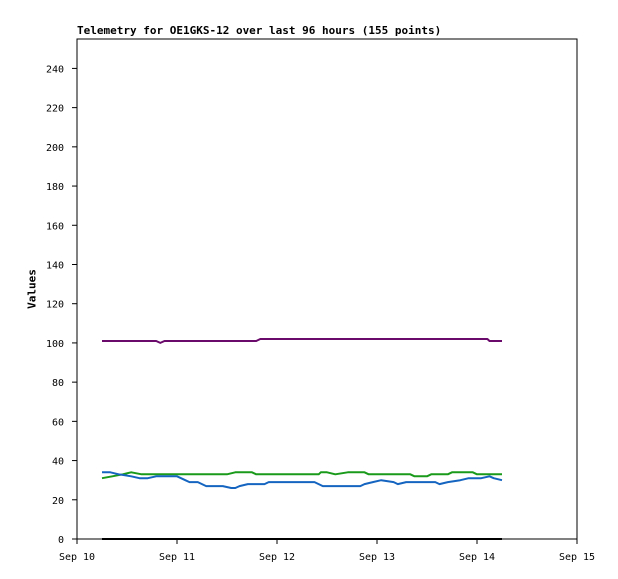 The image size is (618, 579). What do you see at coordinates (477, 557) in the screenshot?
I see `x-tick-label: Sep 14` at bounding box center [477, 557].